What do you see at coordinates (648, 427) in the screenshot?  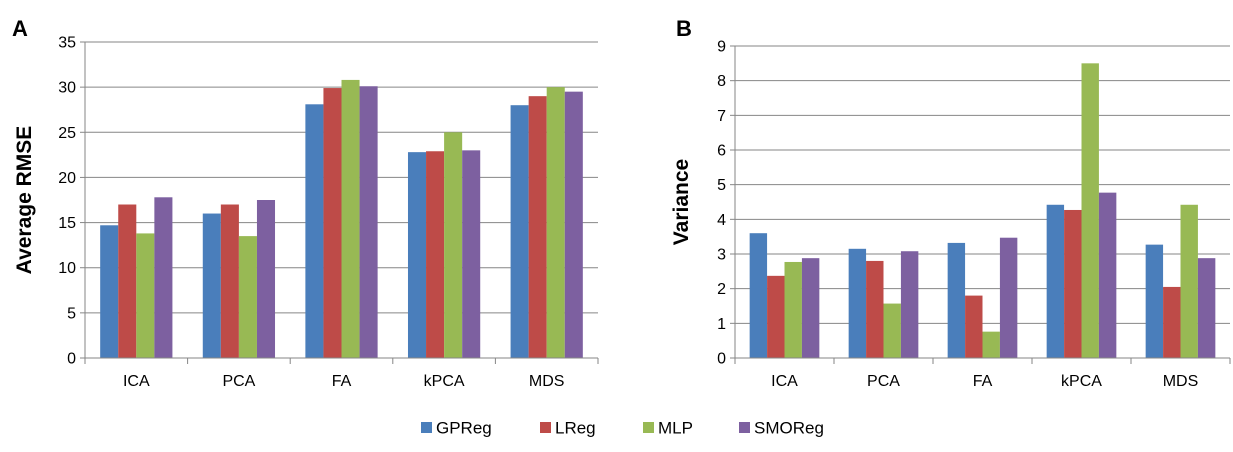 I see `legend-swatch-mlp` at bounding box center [648, 427].